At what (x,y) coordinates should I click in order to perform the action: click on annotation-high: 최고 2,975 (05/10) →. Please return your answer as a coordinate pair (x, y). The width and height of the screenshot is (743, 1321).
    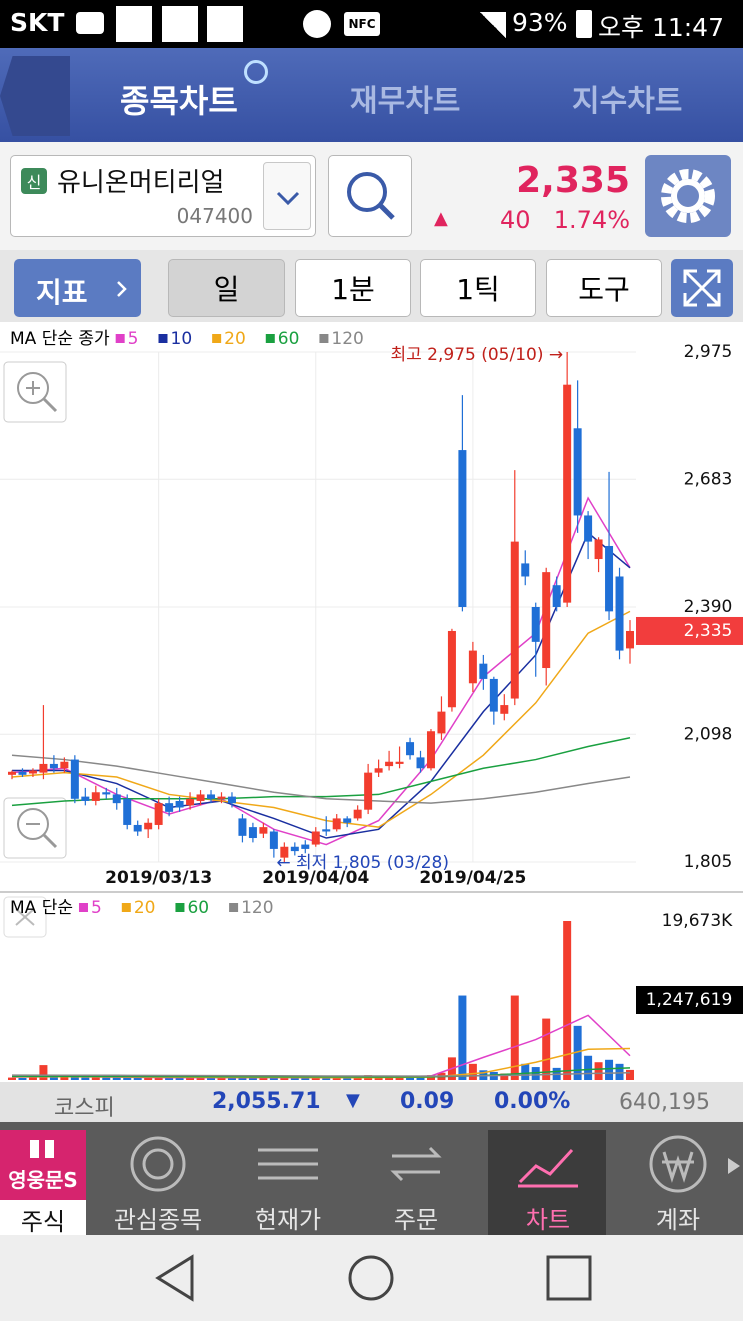
    Looking at the image, I should click on (476, 355).